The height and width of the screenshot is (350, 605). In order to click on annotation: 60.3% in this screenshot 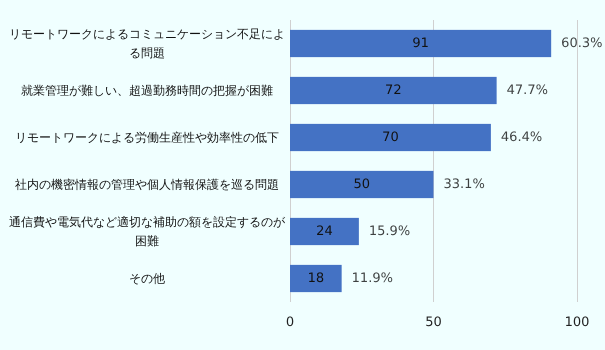, I will do `click(581, 43)`.